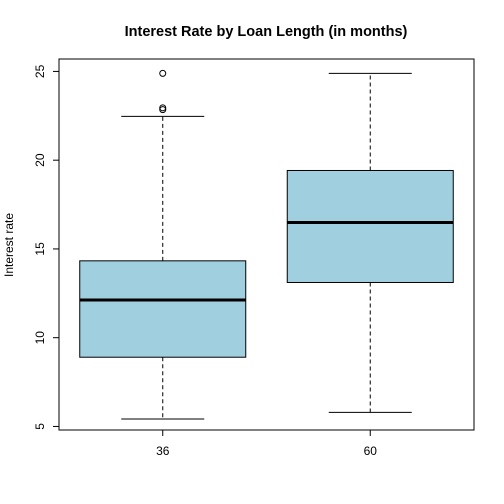 This screenshot has height=504, width=504. What do you see at coordinates (40, 249) in the screenshot?
I see `y-tick-label: 15` at bounding box center [40, 249].